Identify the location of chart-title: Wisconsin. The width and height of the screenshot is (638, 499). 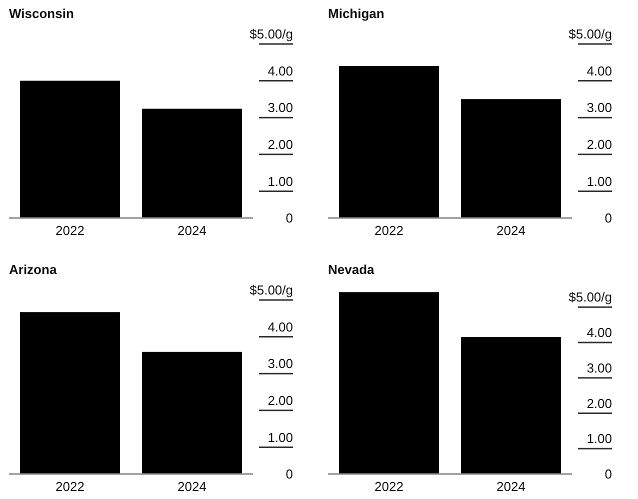
(41, 13).